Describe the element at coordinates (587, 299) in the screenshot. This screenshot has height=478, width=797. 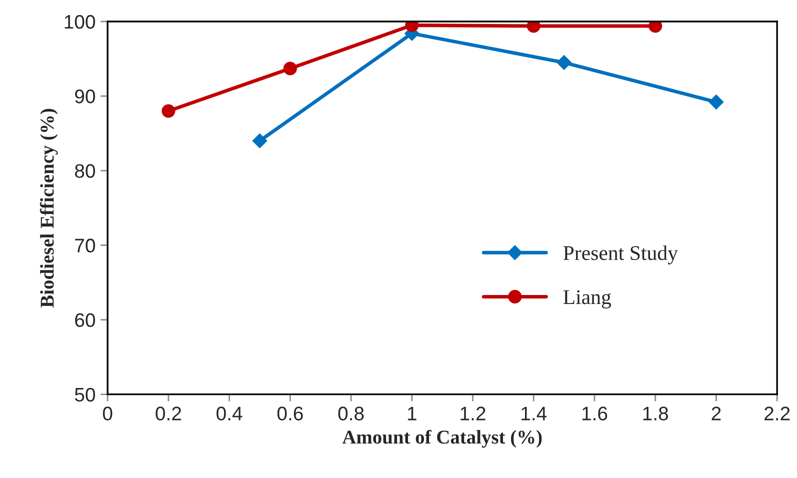
I see `legend-label: Liang` at that location.